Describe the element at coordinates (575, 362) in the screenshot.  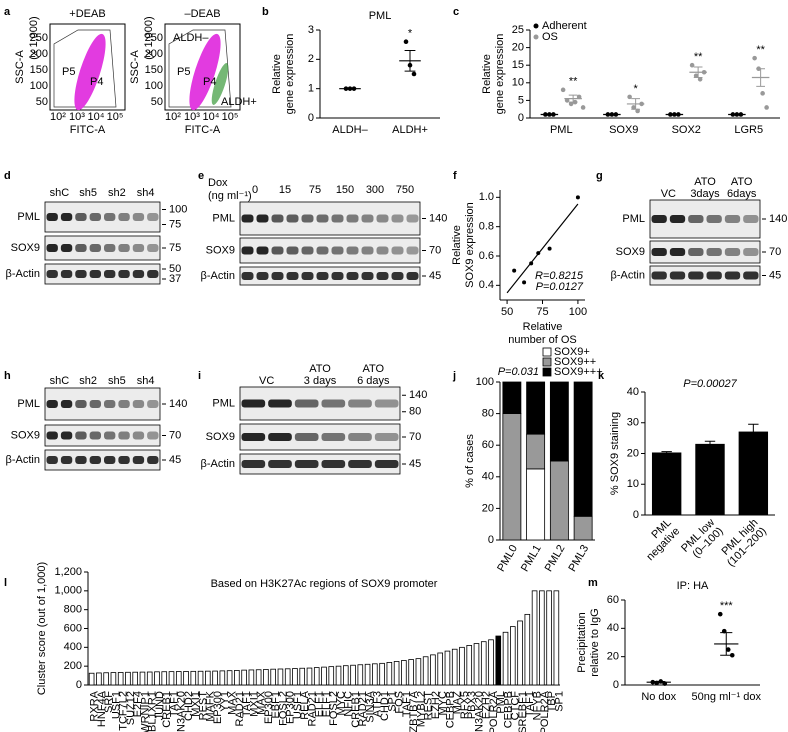
I see `legend-label: SOX9++` at that location.